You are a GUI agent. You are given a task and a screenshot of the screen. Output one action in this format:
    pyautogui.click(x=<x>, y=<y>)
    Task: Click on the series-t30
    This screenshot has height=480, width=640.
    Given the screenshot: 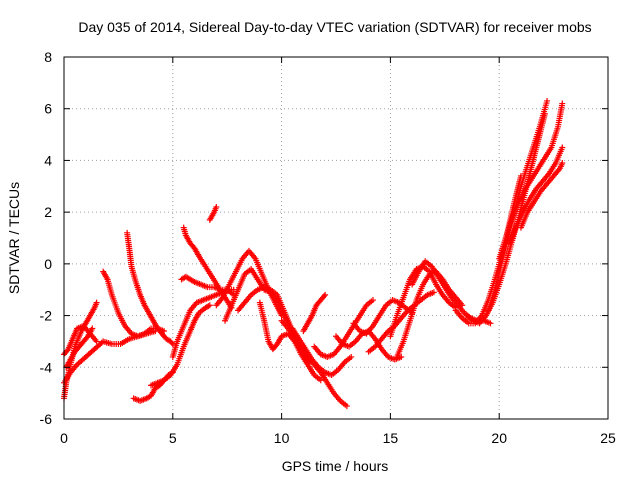 What is the action you would take?
    pyautogui.click(x=531, y=181)
    